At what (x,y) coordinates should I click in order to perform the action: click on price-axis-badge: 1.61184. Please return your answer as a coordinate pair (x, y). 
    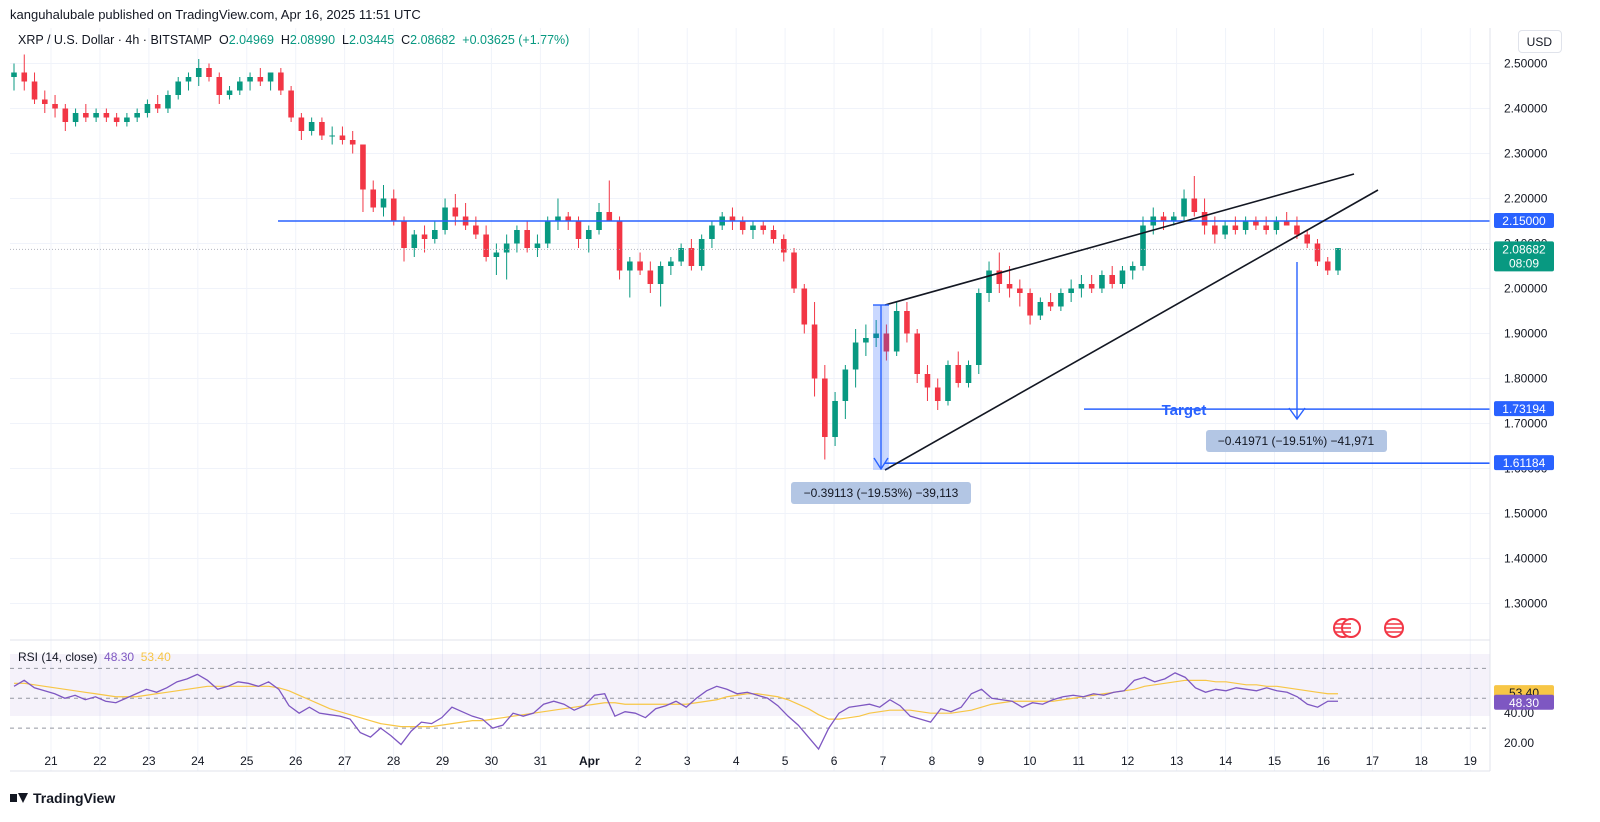
    Looking at the image, I should click on (1524, 463).